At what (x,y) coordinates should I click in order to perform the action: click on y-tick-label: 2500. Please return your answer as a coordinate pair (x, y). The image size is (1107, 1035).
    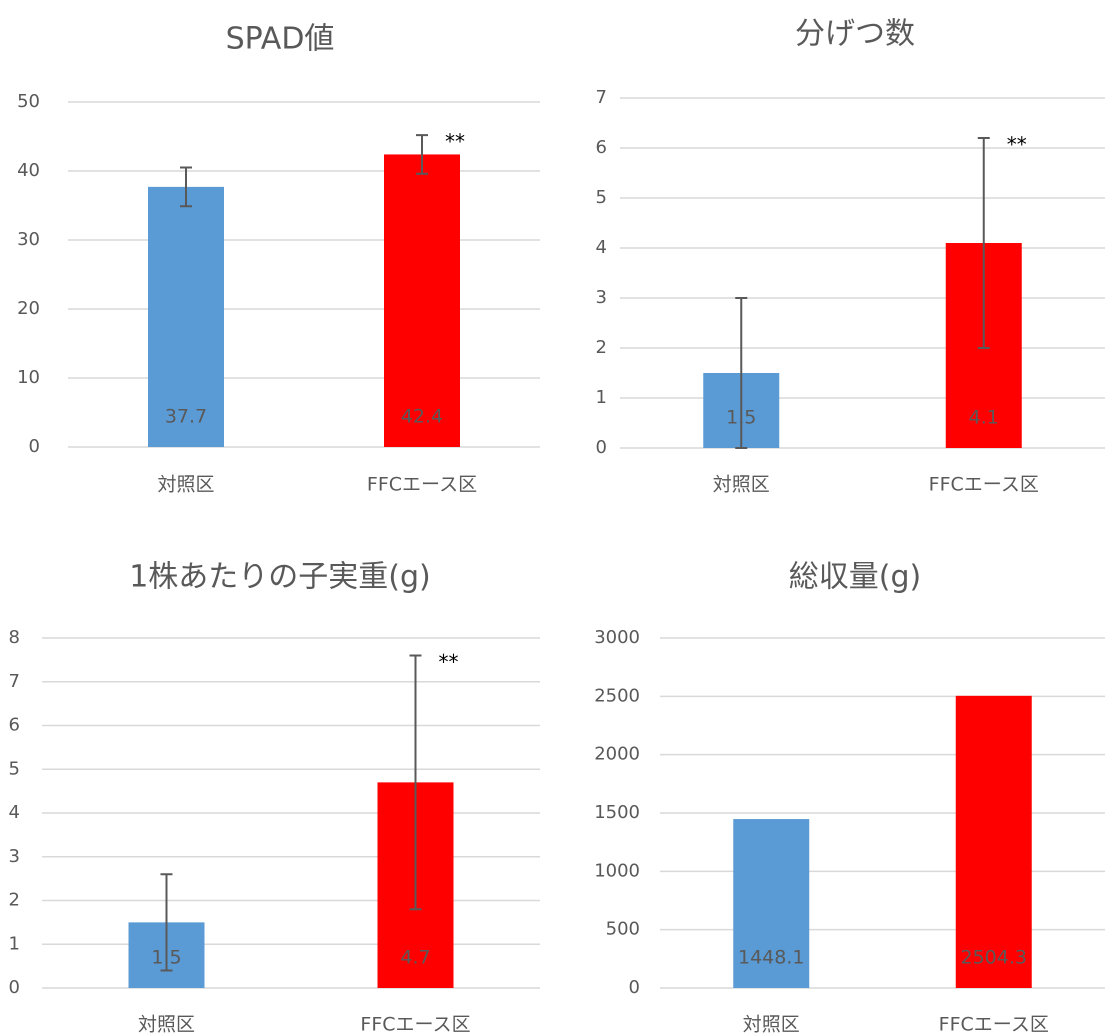
    Looking at the image, I should click on (617, 695).